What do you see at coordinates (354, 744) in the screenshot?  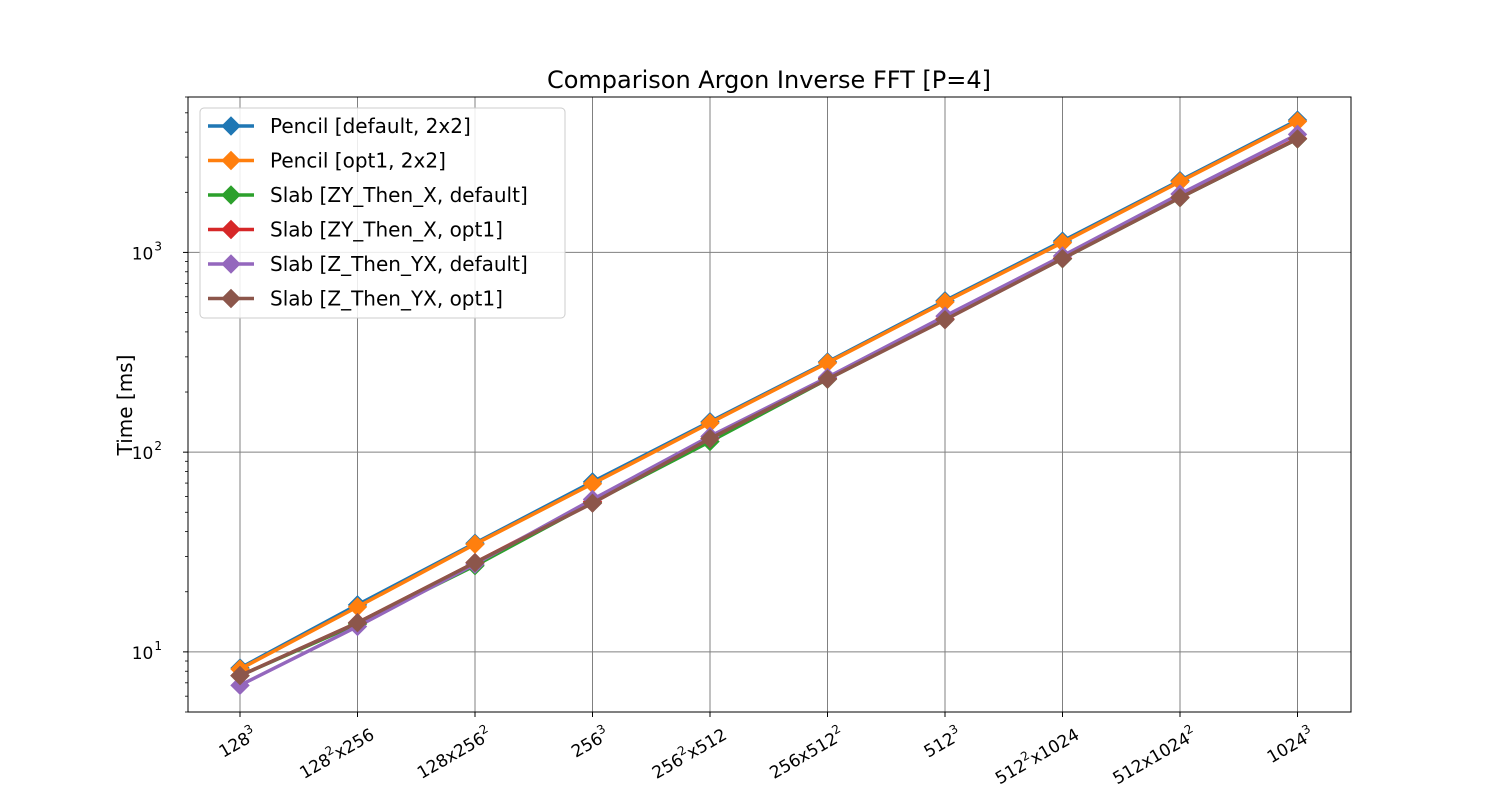 I see `x-tick-label-tail: x256` at bounding box center [354, 744].